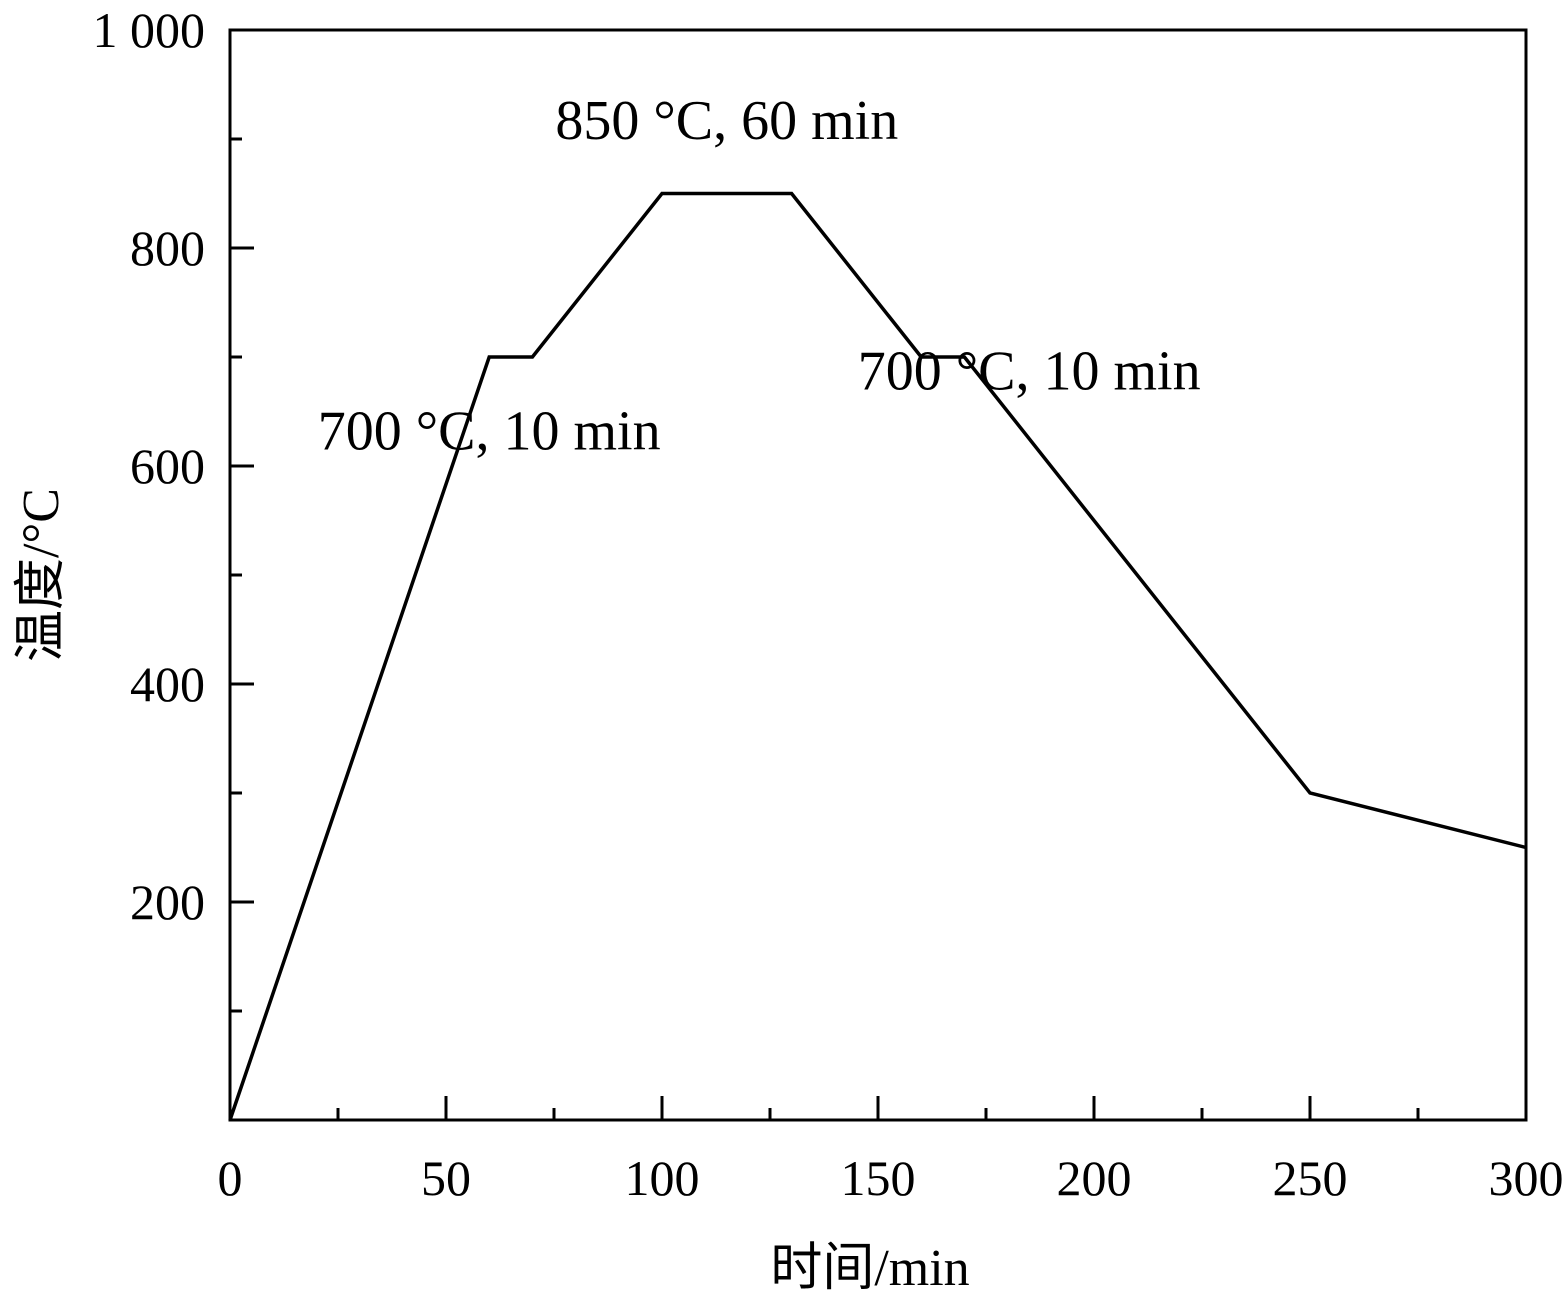  Describe the element at coordinates (167, 902) in the screenshot. I see `y-tick-label: 200` at that location.